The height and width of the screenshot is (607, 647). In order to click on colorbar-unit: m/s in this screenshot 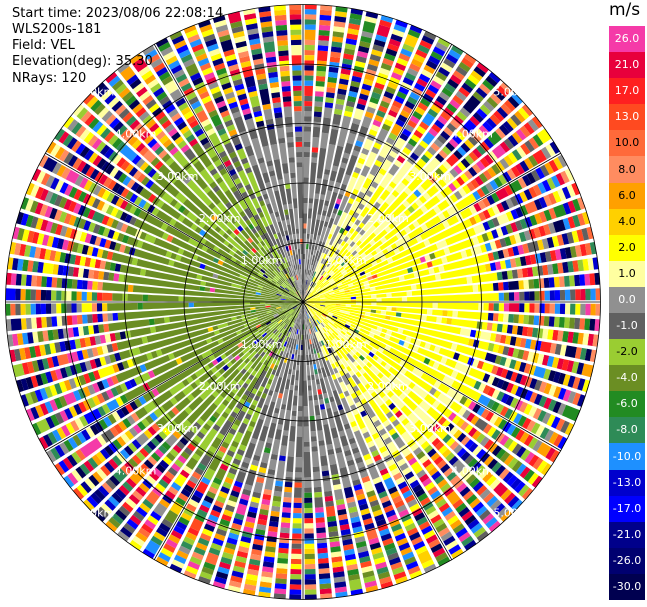, I will do `click(625, 10)`.